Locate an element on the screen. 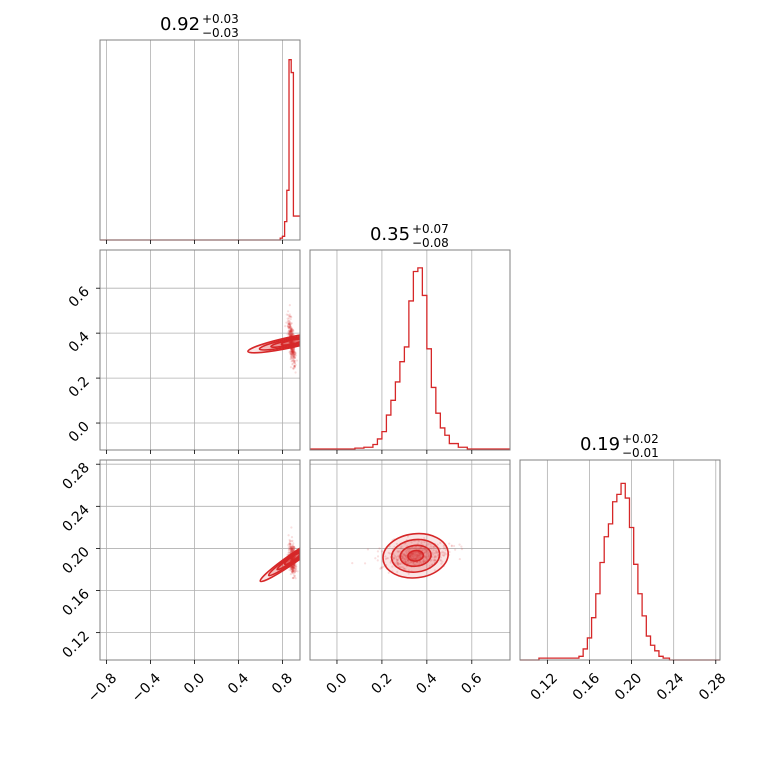 The height and width of the screenshot is (760, 760). tick-label-x: 0.16 is located at coordinates (586, 686).